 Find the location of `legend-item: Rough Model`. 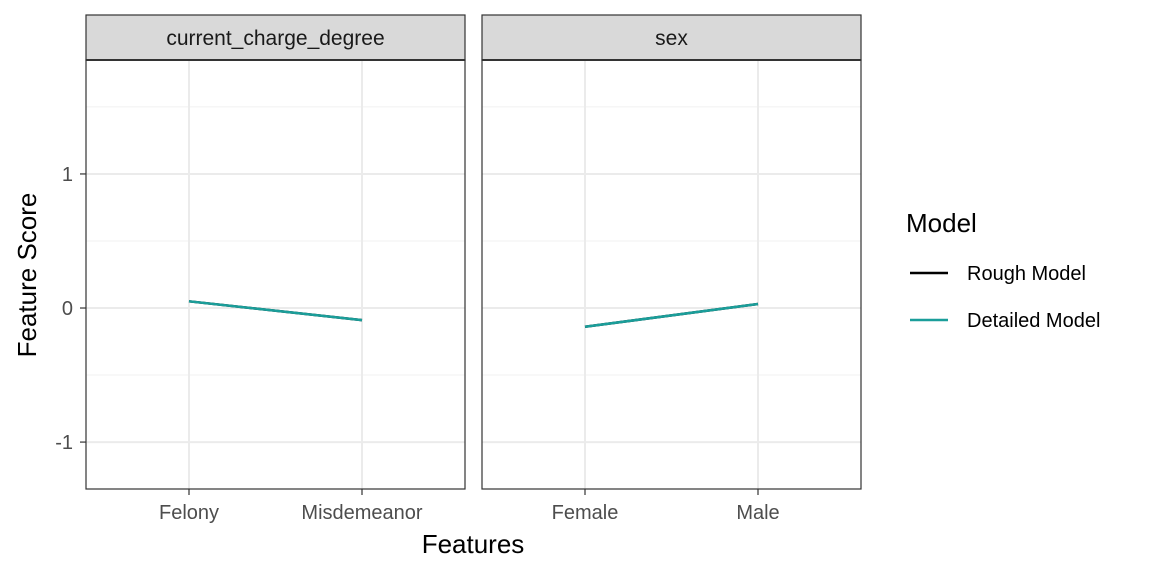

legend-item: Rough Model is located at coordinates (998, 274).